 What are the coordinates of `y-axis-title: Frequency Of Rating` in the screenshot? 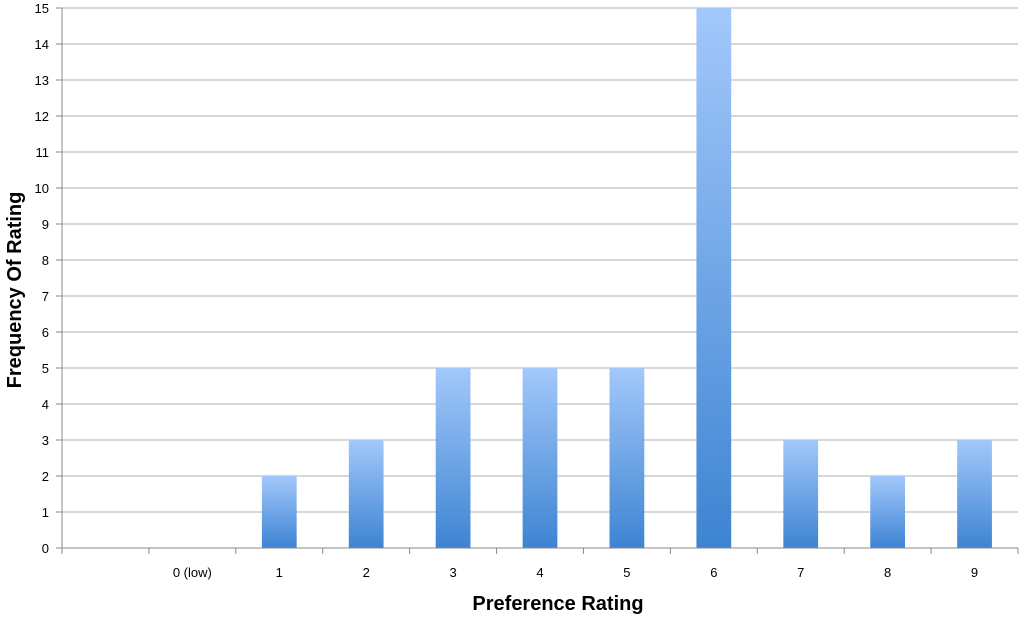 It's located at (15, 290).